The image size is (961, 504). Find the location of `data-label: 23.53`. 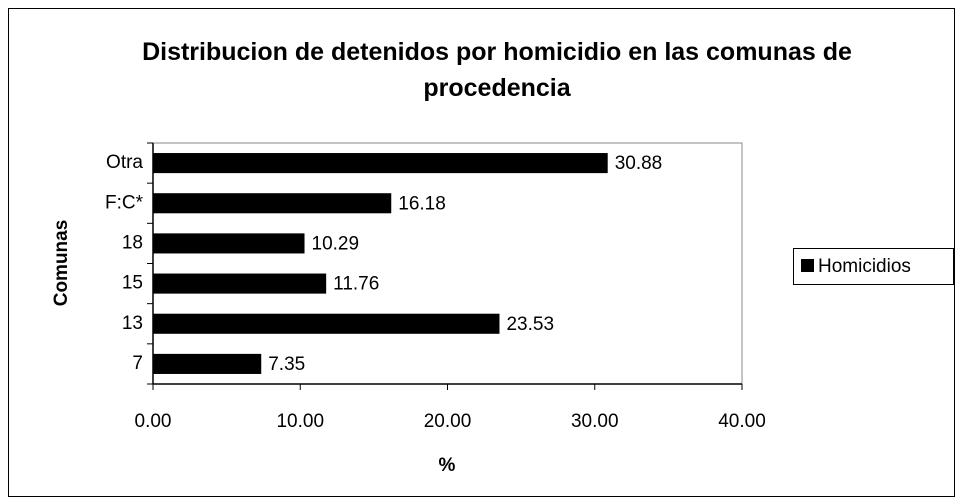

data-label: 23.53 is located at coordinates (530, 324).